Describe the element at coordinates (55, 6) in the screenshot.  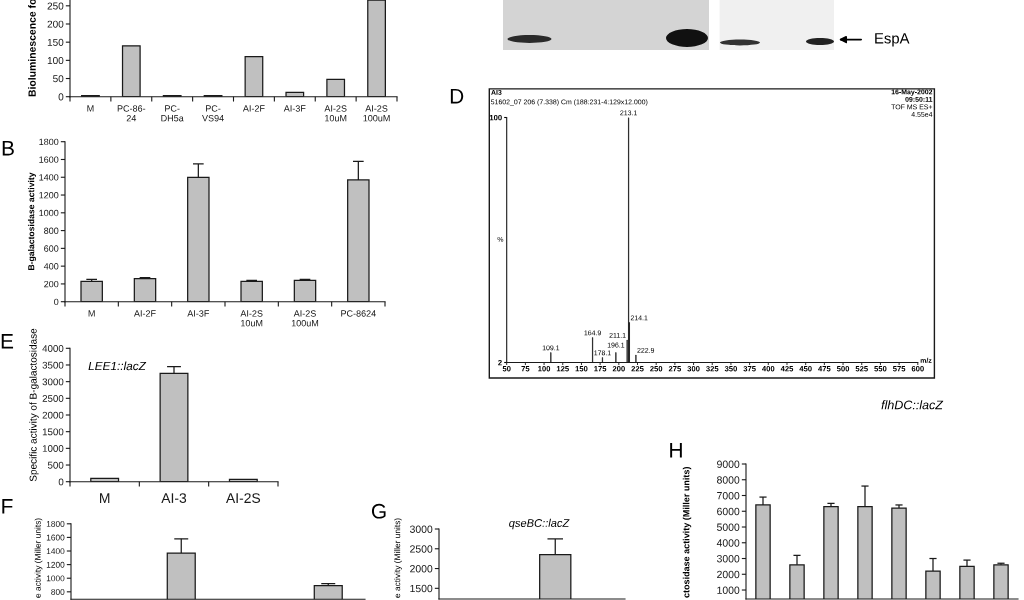
I see `y-tick-label: 250` at that location.